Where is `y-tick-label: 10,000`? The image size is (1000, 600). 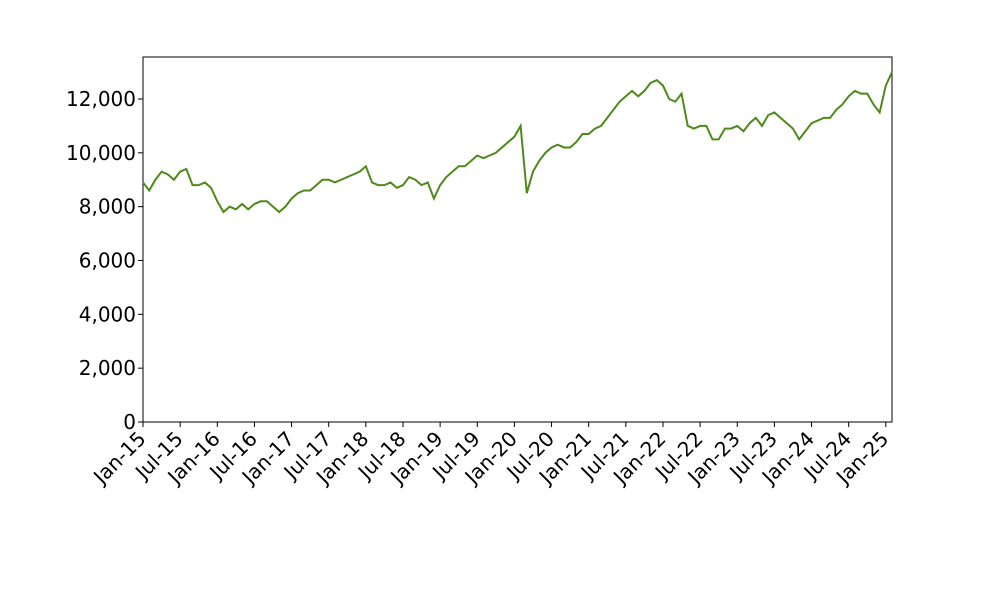 y-tick-label: 10,000 is located at coordinates (101, 153).